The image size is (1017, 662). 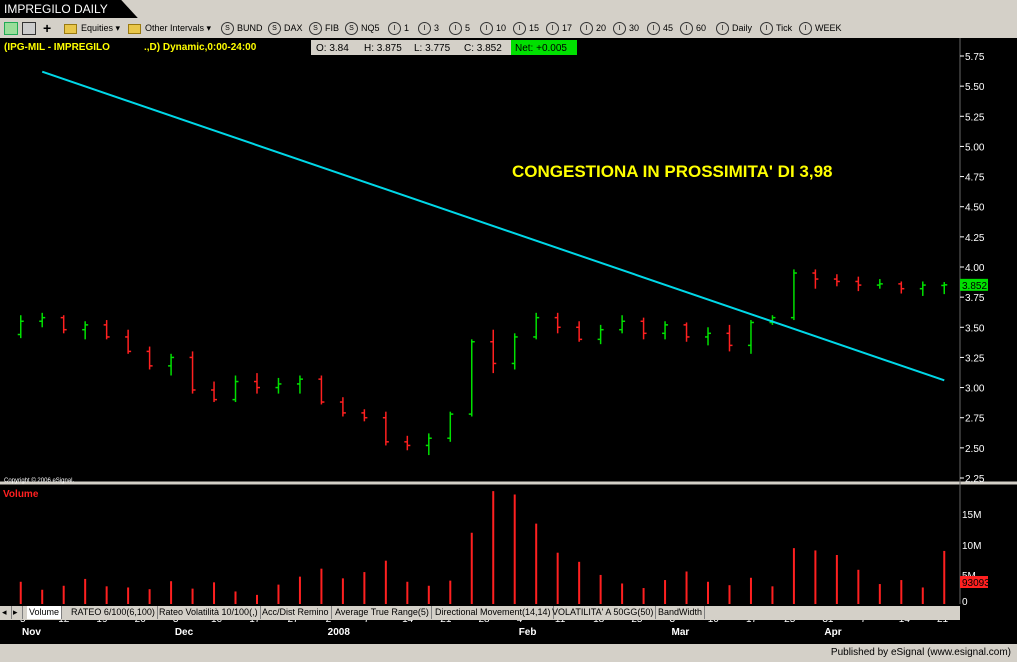 I want to click on tab-average-true-range: Average True Range(5), so click(x=382, y=612).